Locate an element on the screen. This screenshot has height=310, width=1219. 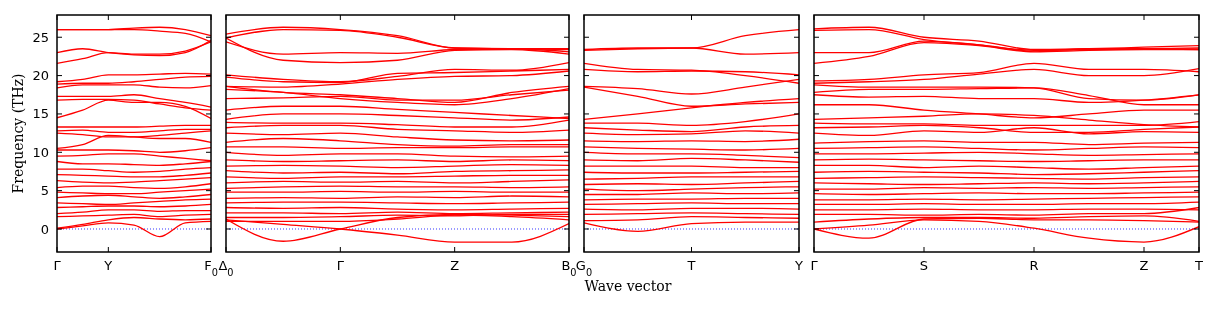
y-tick-label: 10 is located at coordinates (40, 152).